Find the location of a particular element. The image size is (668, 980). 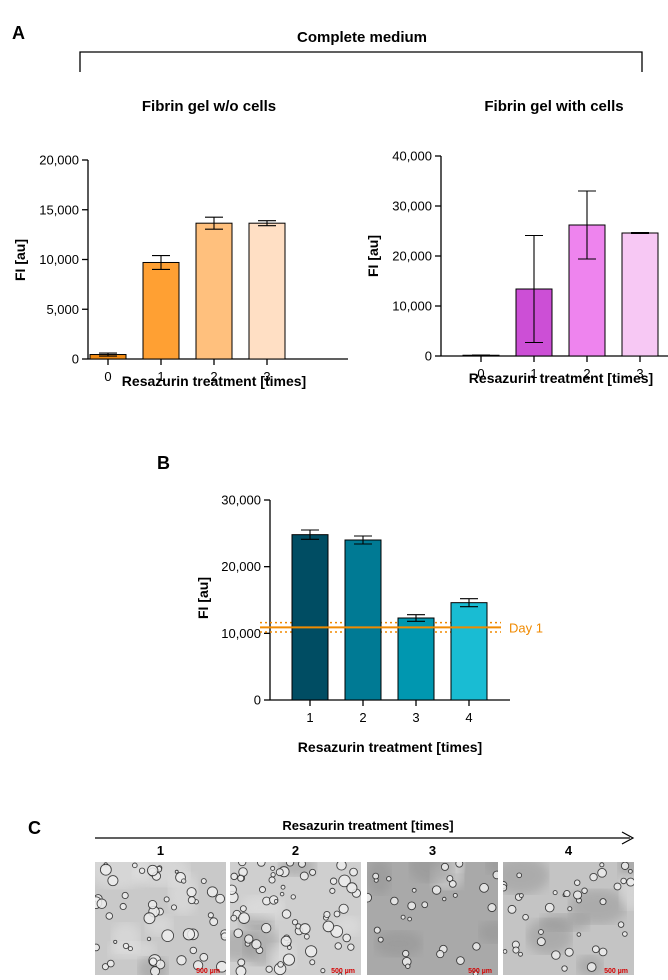

micrograph-label: 4 is located at coordinates (569, 850).